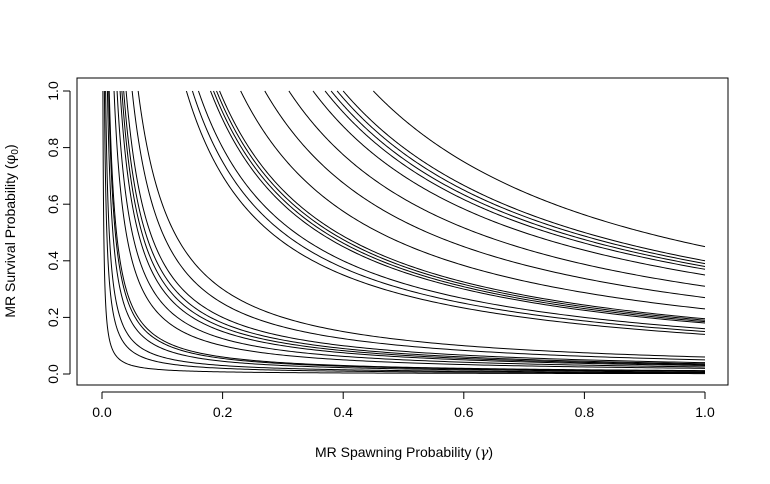 This screenshot has height=484, width=770. Describe the element at coordinates (15, 152) in the screenshot. I see `y-axis-subscript: 0` at that location.